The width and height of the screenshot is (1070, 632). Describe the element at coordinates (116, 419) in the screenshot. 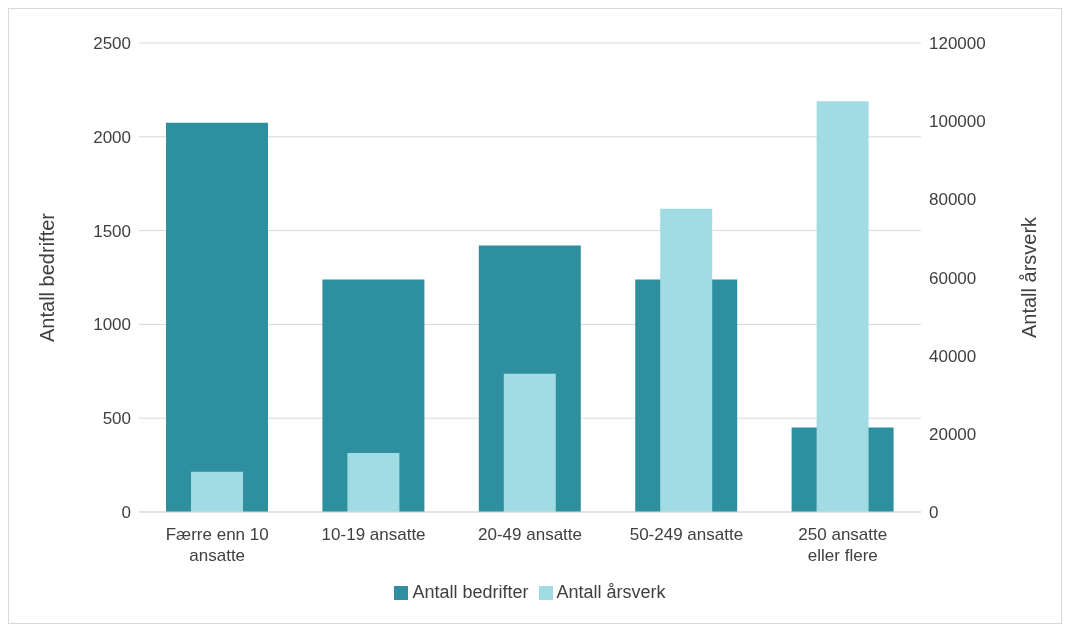

I see `y-tick-label: 500` at that location.